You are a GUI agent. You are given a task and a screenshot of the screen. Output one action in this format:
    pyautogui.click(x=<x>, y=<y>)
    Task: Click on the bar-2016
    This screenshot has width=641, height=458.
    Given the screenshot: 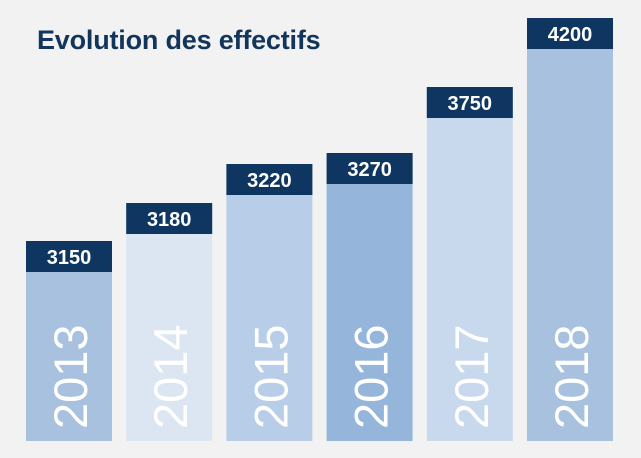 What is the action you would take?
    pyautogui.click(x=369, y=297)
    